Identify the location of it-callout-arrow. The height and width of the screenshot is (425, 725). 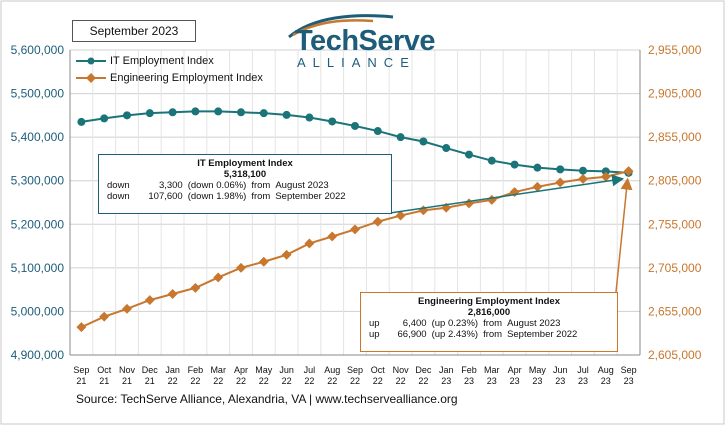
(507, 194).